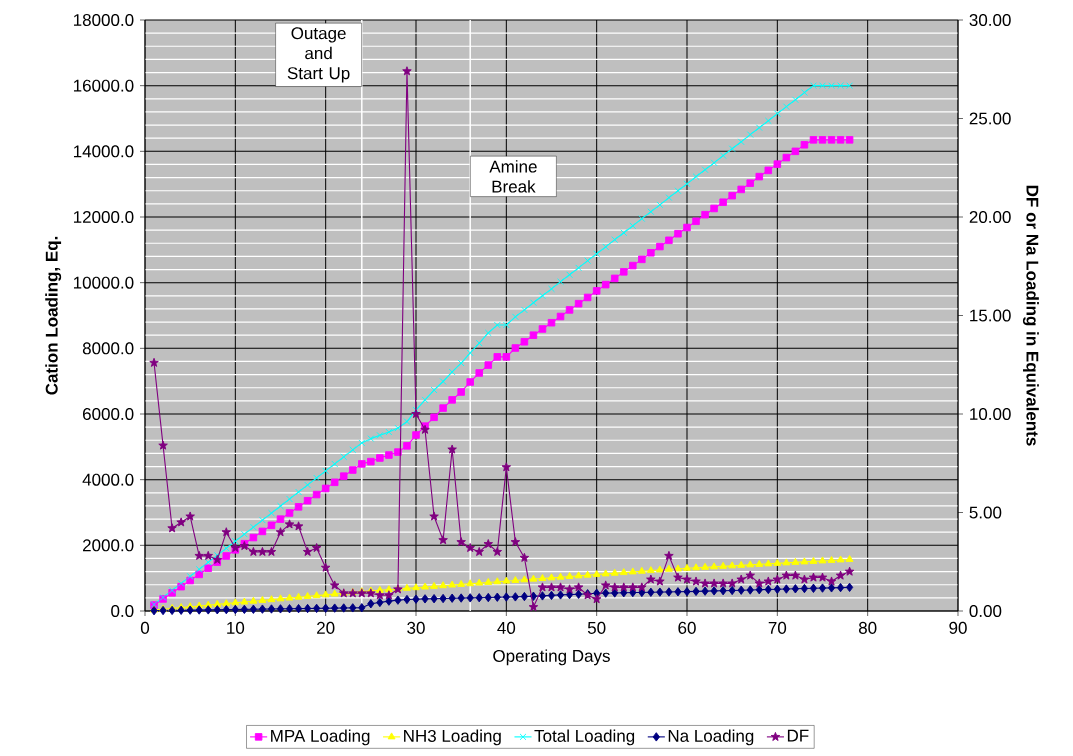 The image size is (1073, 756). What do you see at coordinates (53, 315) in the screenshot?
I see `y-axis-title: Cation Loading, Eq.` at bounding box center [53, 315].